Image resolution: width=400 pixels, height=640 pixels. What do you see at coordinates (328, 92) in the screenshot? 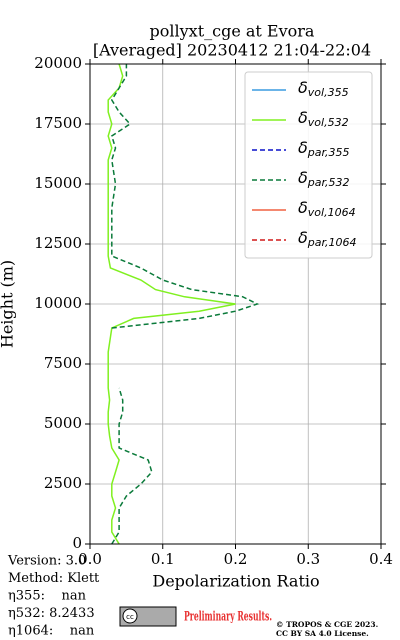
I see `legend-subscript: vol,355` at bounding box center [328, 92].